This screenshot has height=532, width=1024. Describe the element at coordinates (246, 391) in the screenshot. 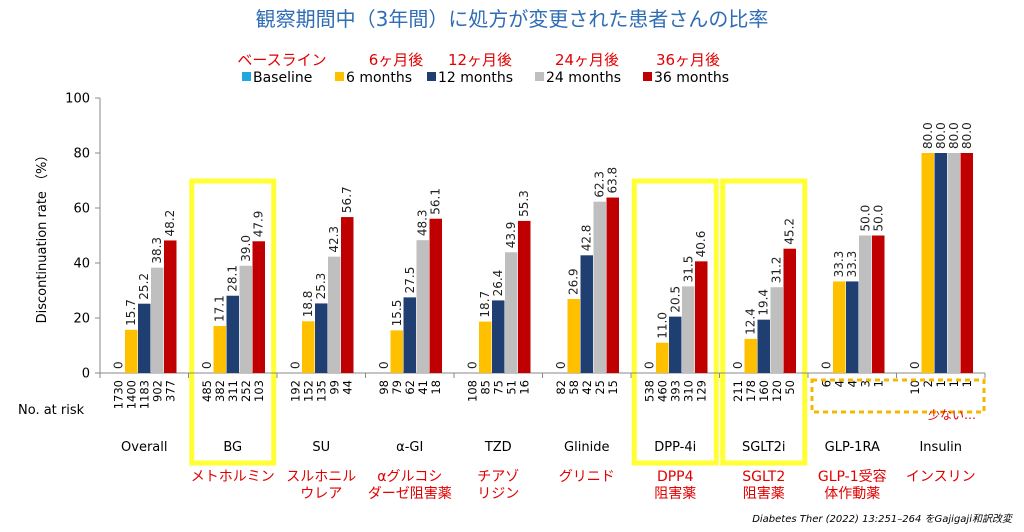

I see `at-risk-value: 252` at that location.